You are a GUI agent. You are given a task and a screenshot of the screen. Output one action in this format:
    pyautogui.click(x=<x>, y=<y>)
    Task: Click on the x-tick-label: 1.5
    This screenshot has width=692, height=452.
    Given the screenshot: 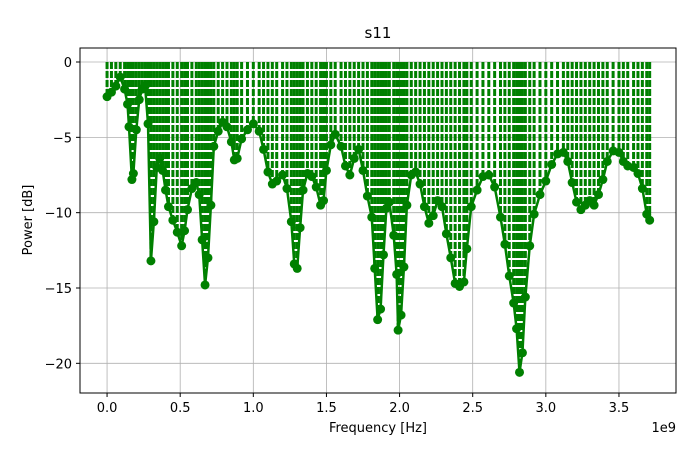 What is the action you would take?
    pyautogui.click(x=326, y=408)
    